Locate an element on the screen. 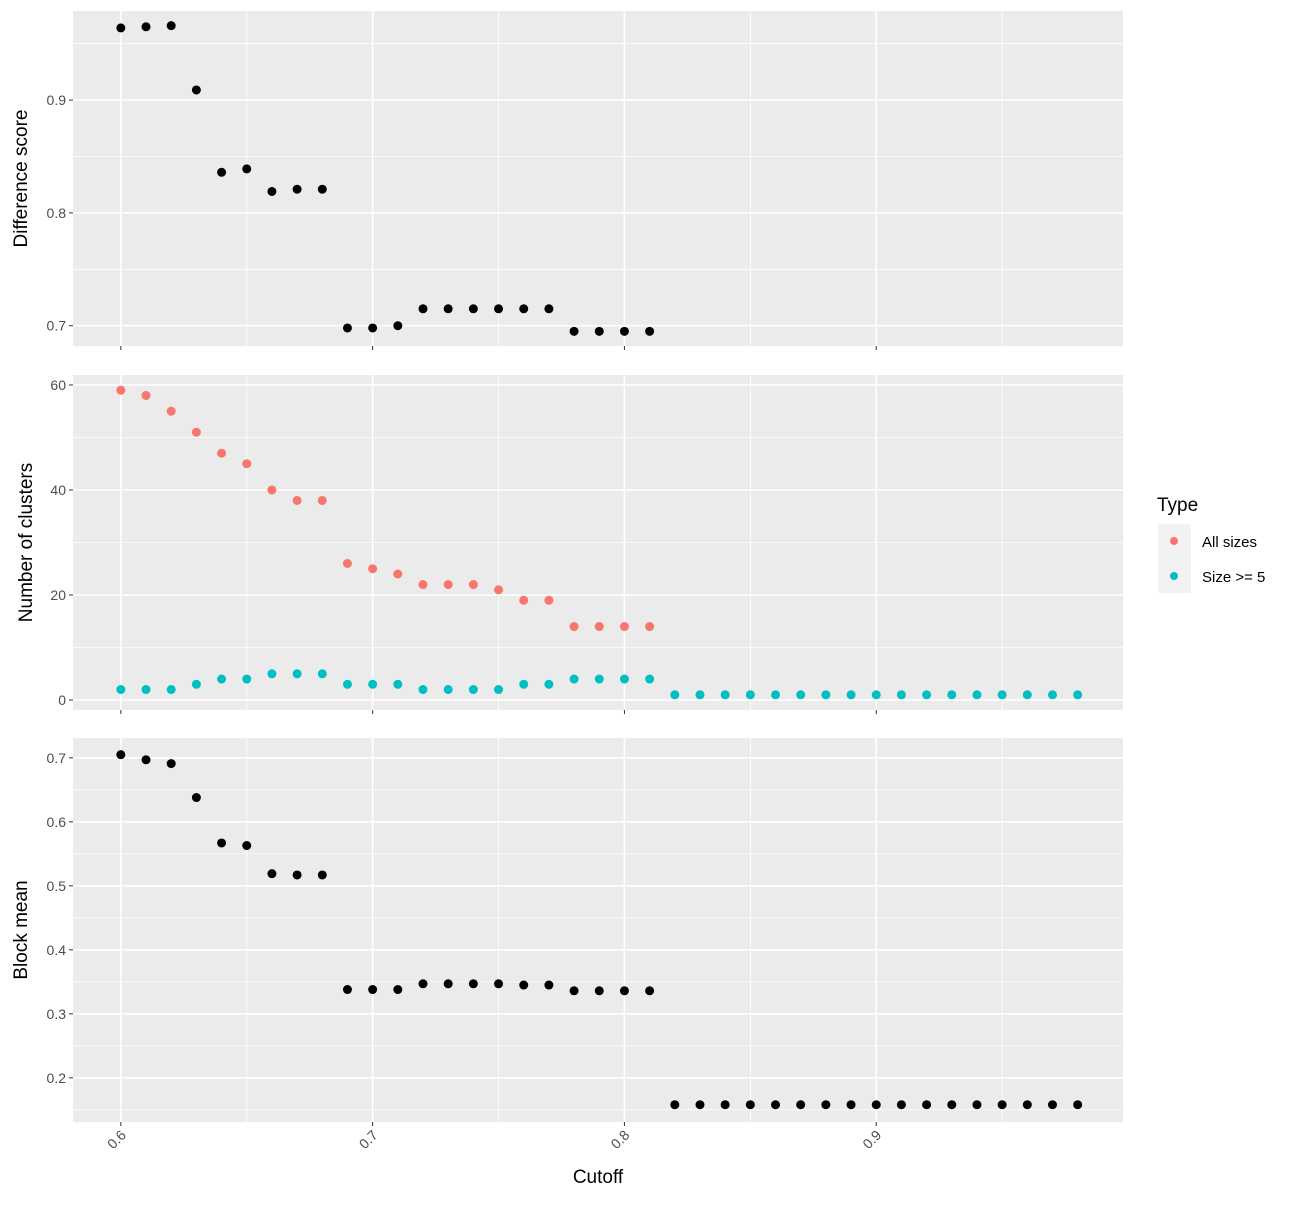 This screenshot has width=1300, height=1205. x-tick-label: 0.6 is located at coordinates (116, 1139).